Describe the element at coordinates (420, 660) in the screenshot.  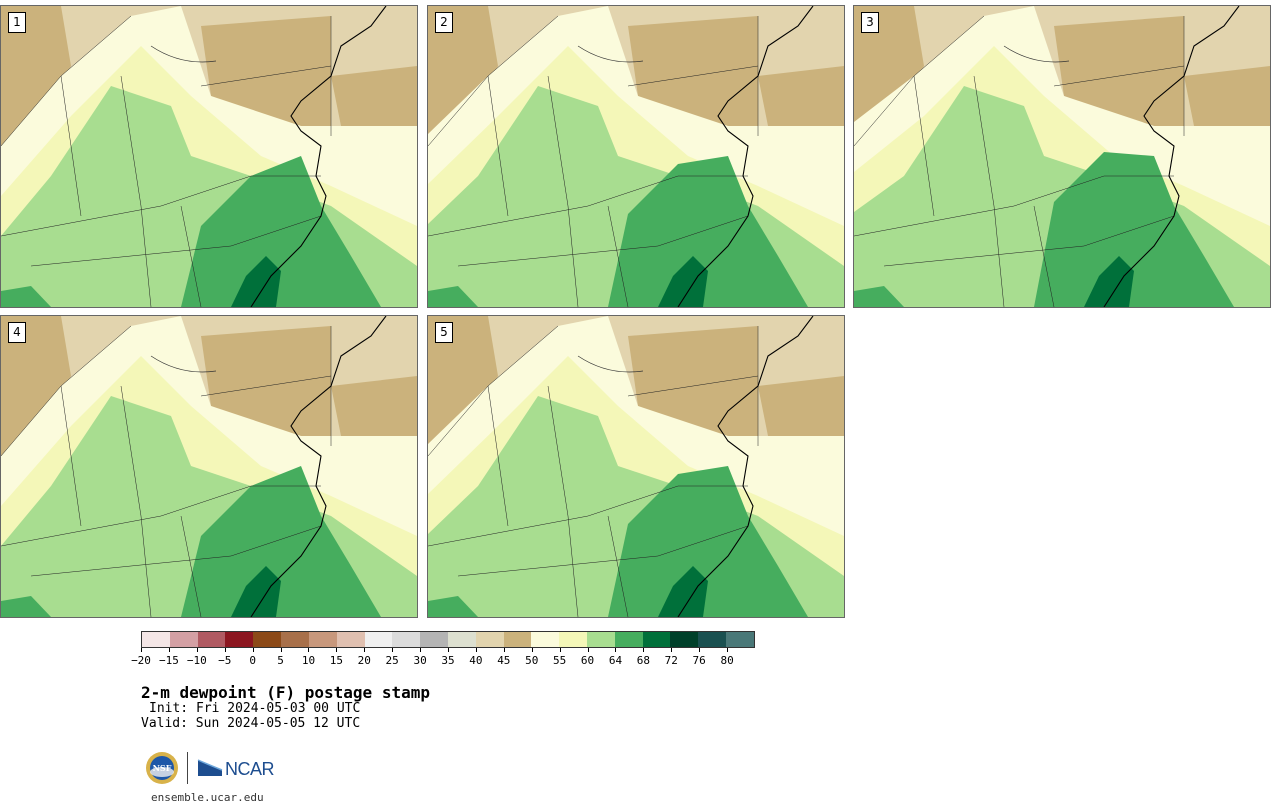
I see `colorbar-tick-label: 30` at that location.